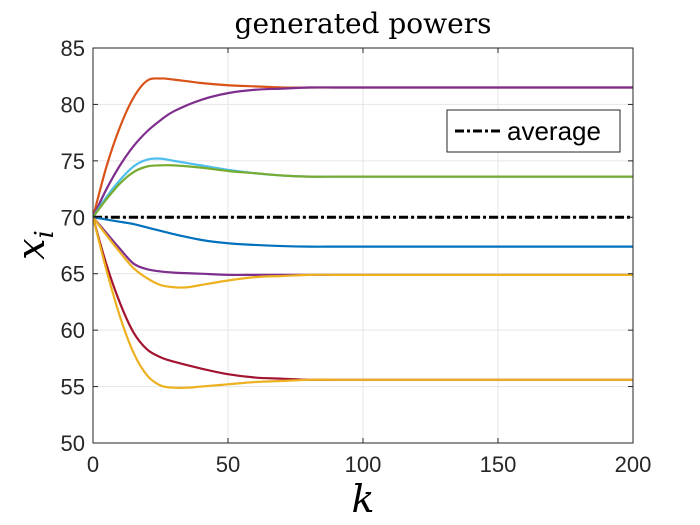 The width and height of the screenshot is (700, 525). I want to click on y-tick-label: 85, so click(73, 48).